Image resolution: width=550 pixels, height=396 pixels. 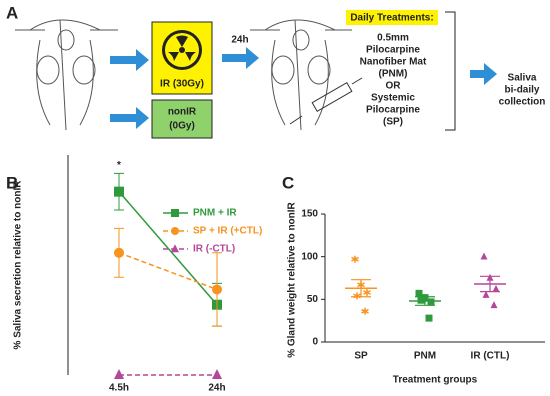 I want to click on annotation: *, so click(x=119, y=165).